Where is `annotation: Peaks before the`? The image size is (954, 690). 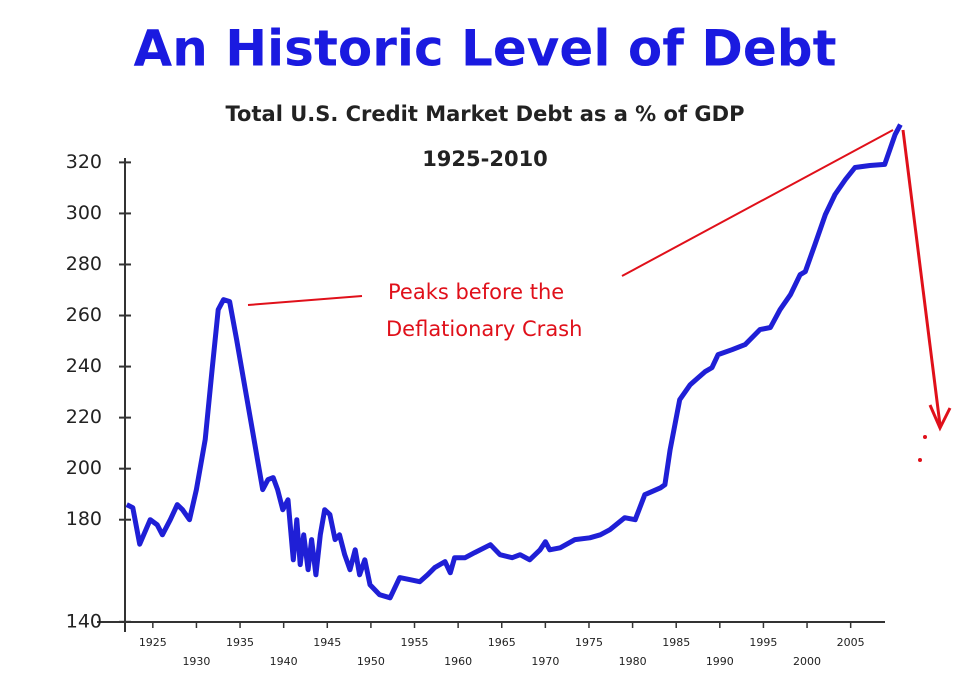
annotation: Peaks before the is located at coordinates (476, 292).